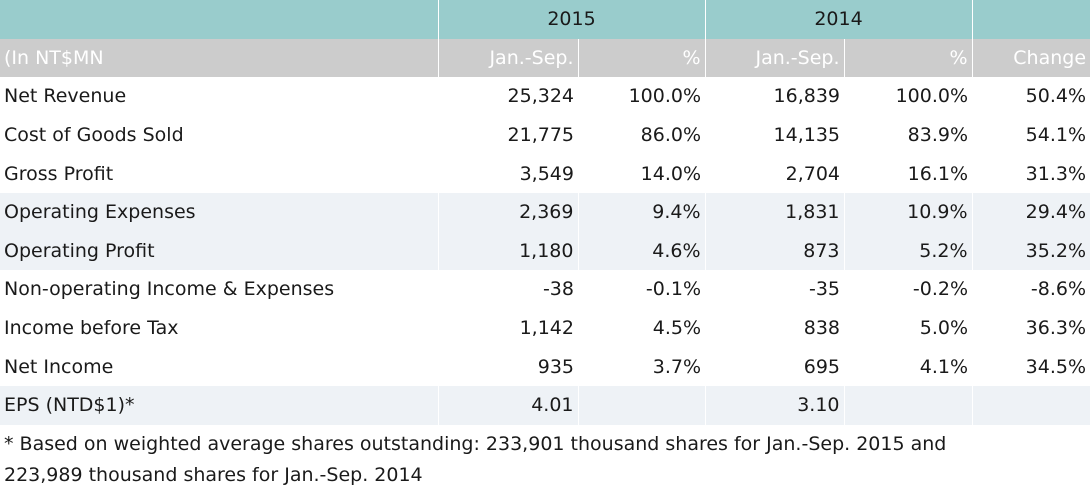 This screenshot has height=491, width=1092. Describe the element at coordinates (938, 173) in the screenshot. I see `percent-2014: 16.1%` at that location.